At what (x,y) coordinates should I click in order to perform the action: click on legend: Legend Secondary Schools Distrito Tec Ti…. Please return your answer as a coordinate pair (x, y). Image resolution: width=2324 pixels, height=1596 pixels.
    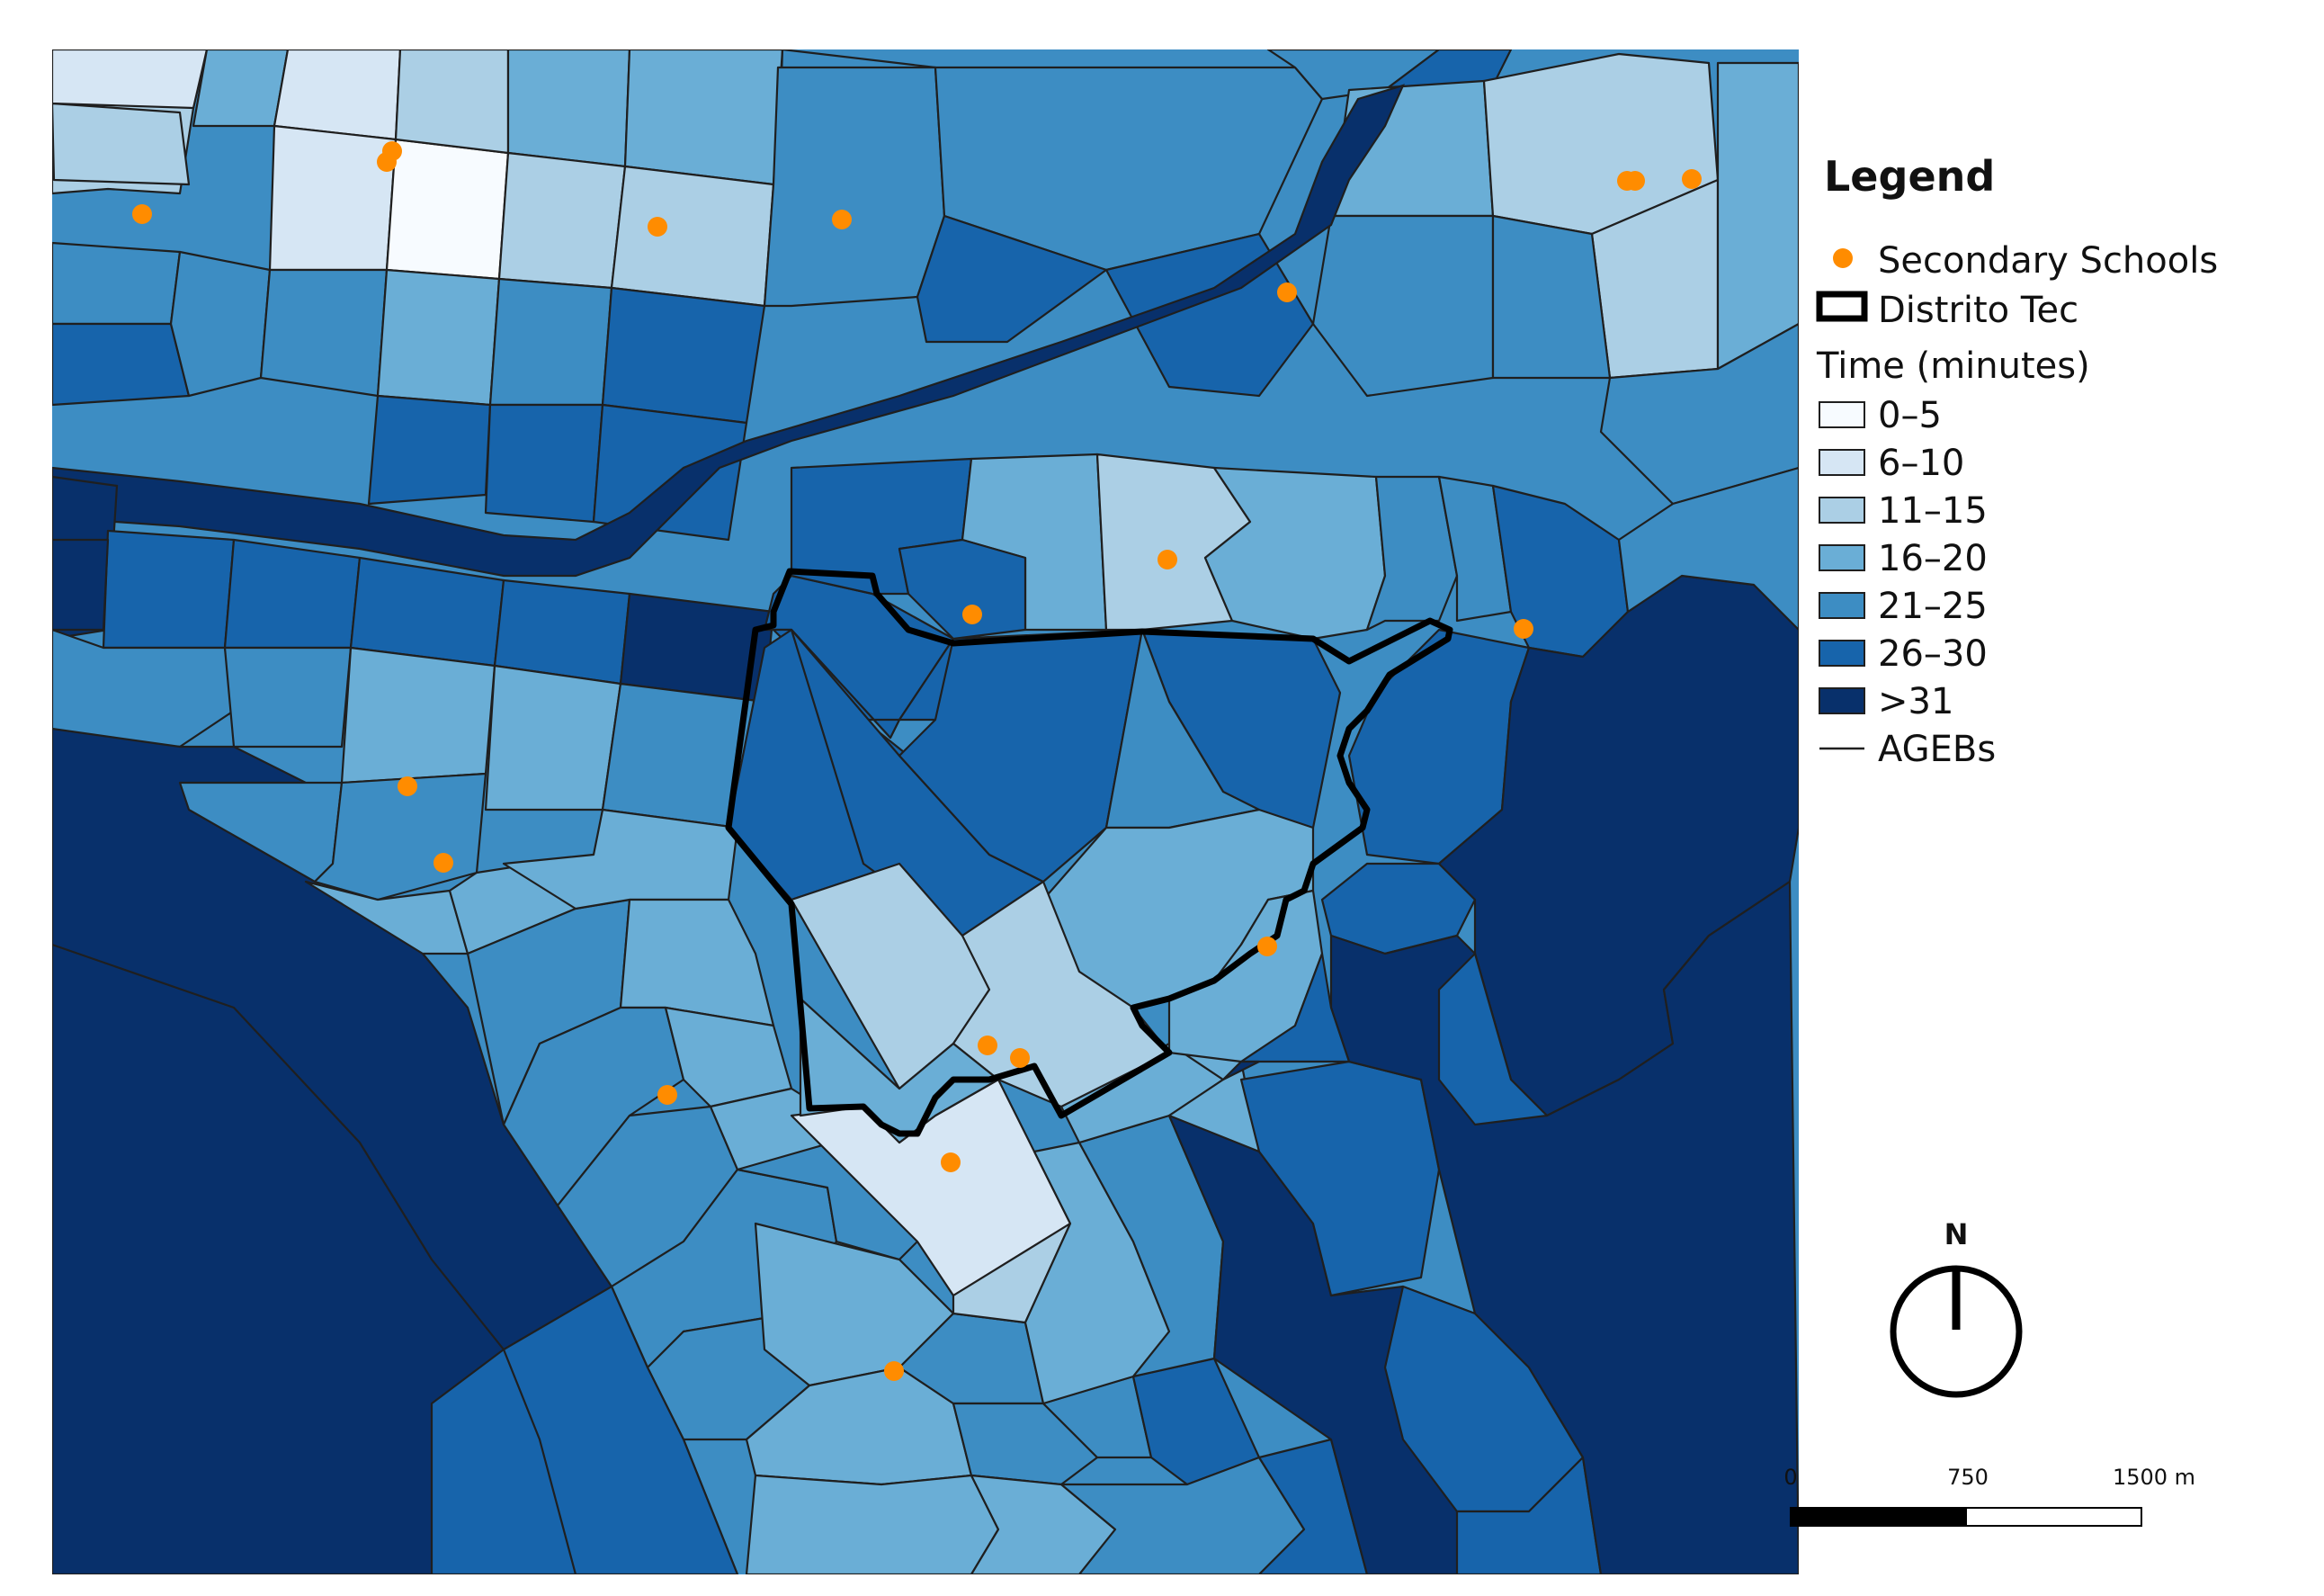
    Looking at the image, I should click on (2017, 461).